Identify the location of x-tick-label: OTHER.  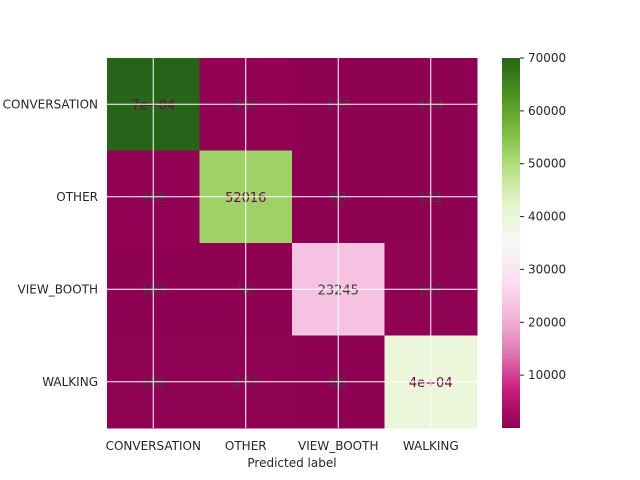
(246, 446).